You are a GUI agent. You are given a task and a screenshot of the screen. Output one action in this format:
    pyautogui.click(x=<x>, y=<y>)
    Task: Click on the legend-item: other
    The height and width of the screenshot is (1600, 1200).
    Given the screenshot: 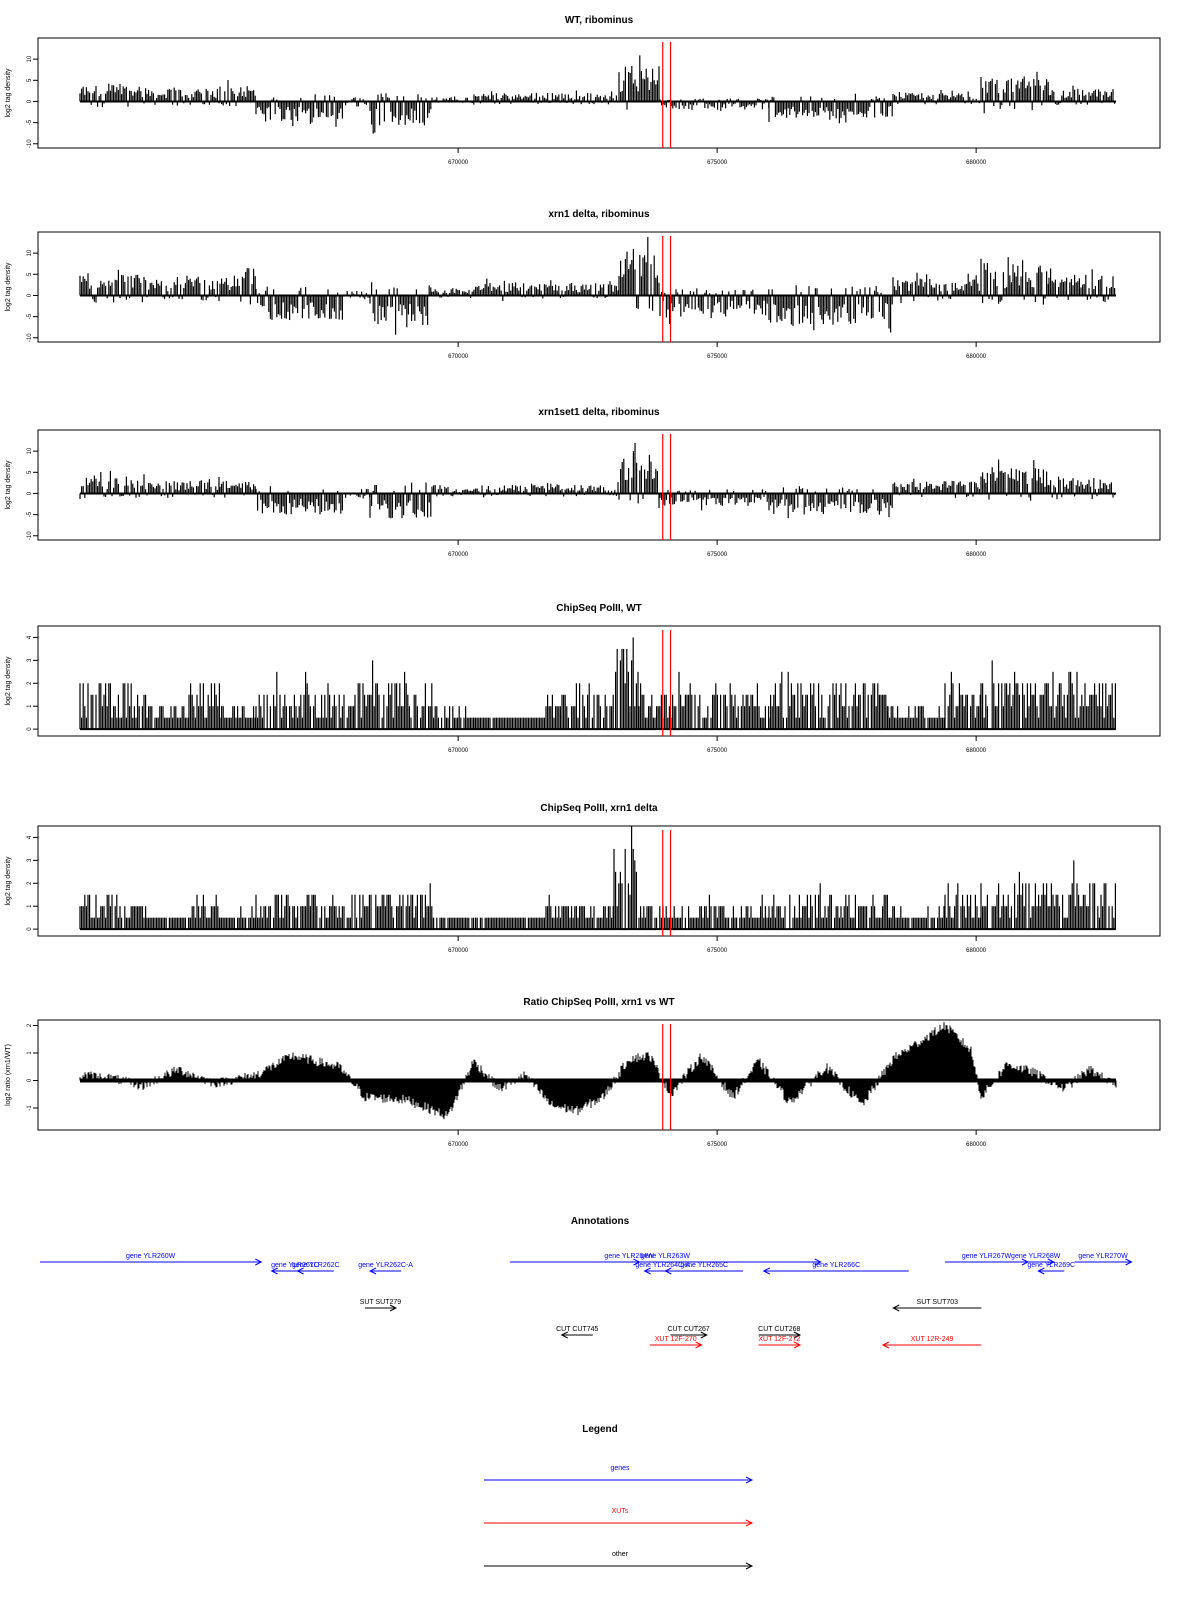 What is the action you would take?
    pyautogui.click(x=619, y=1560)
    